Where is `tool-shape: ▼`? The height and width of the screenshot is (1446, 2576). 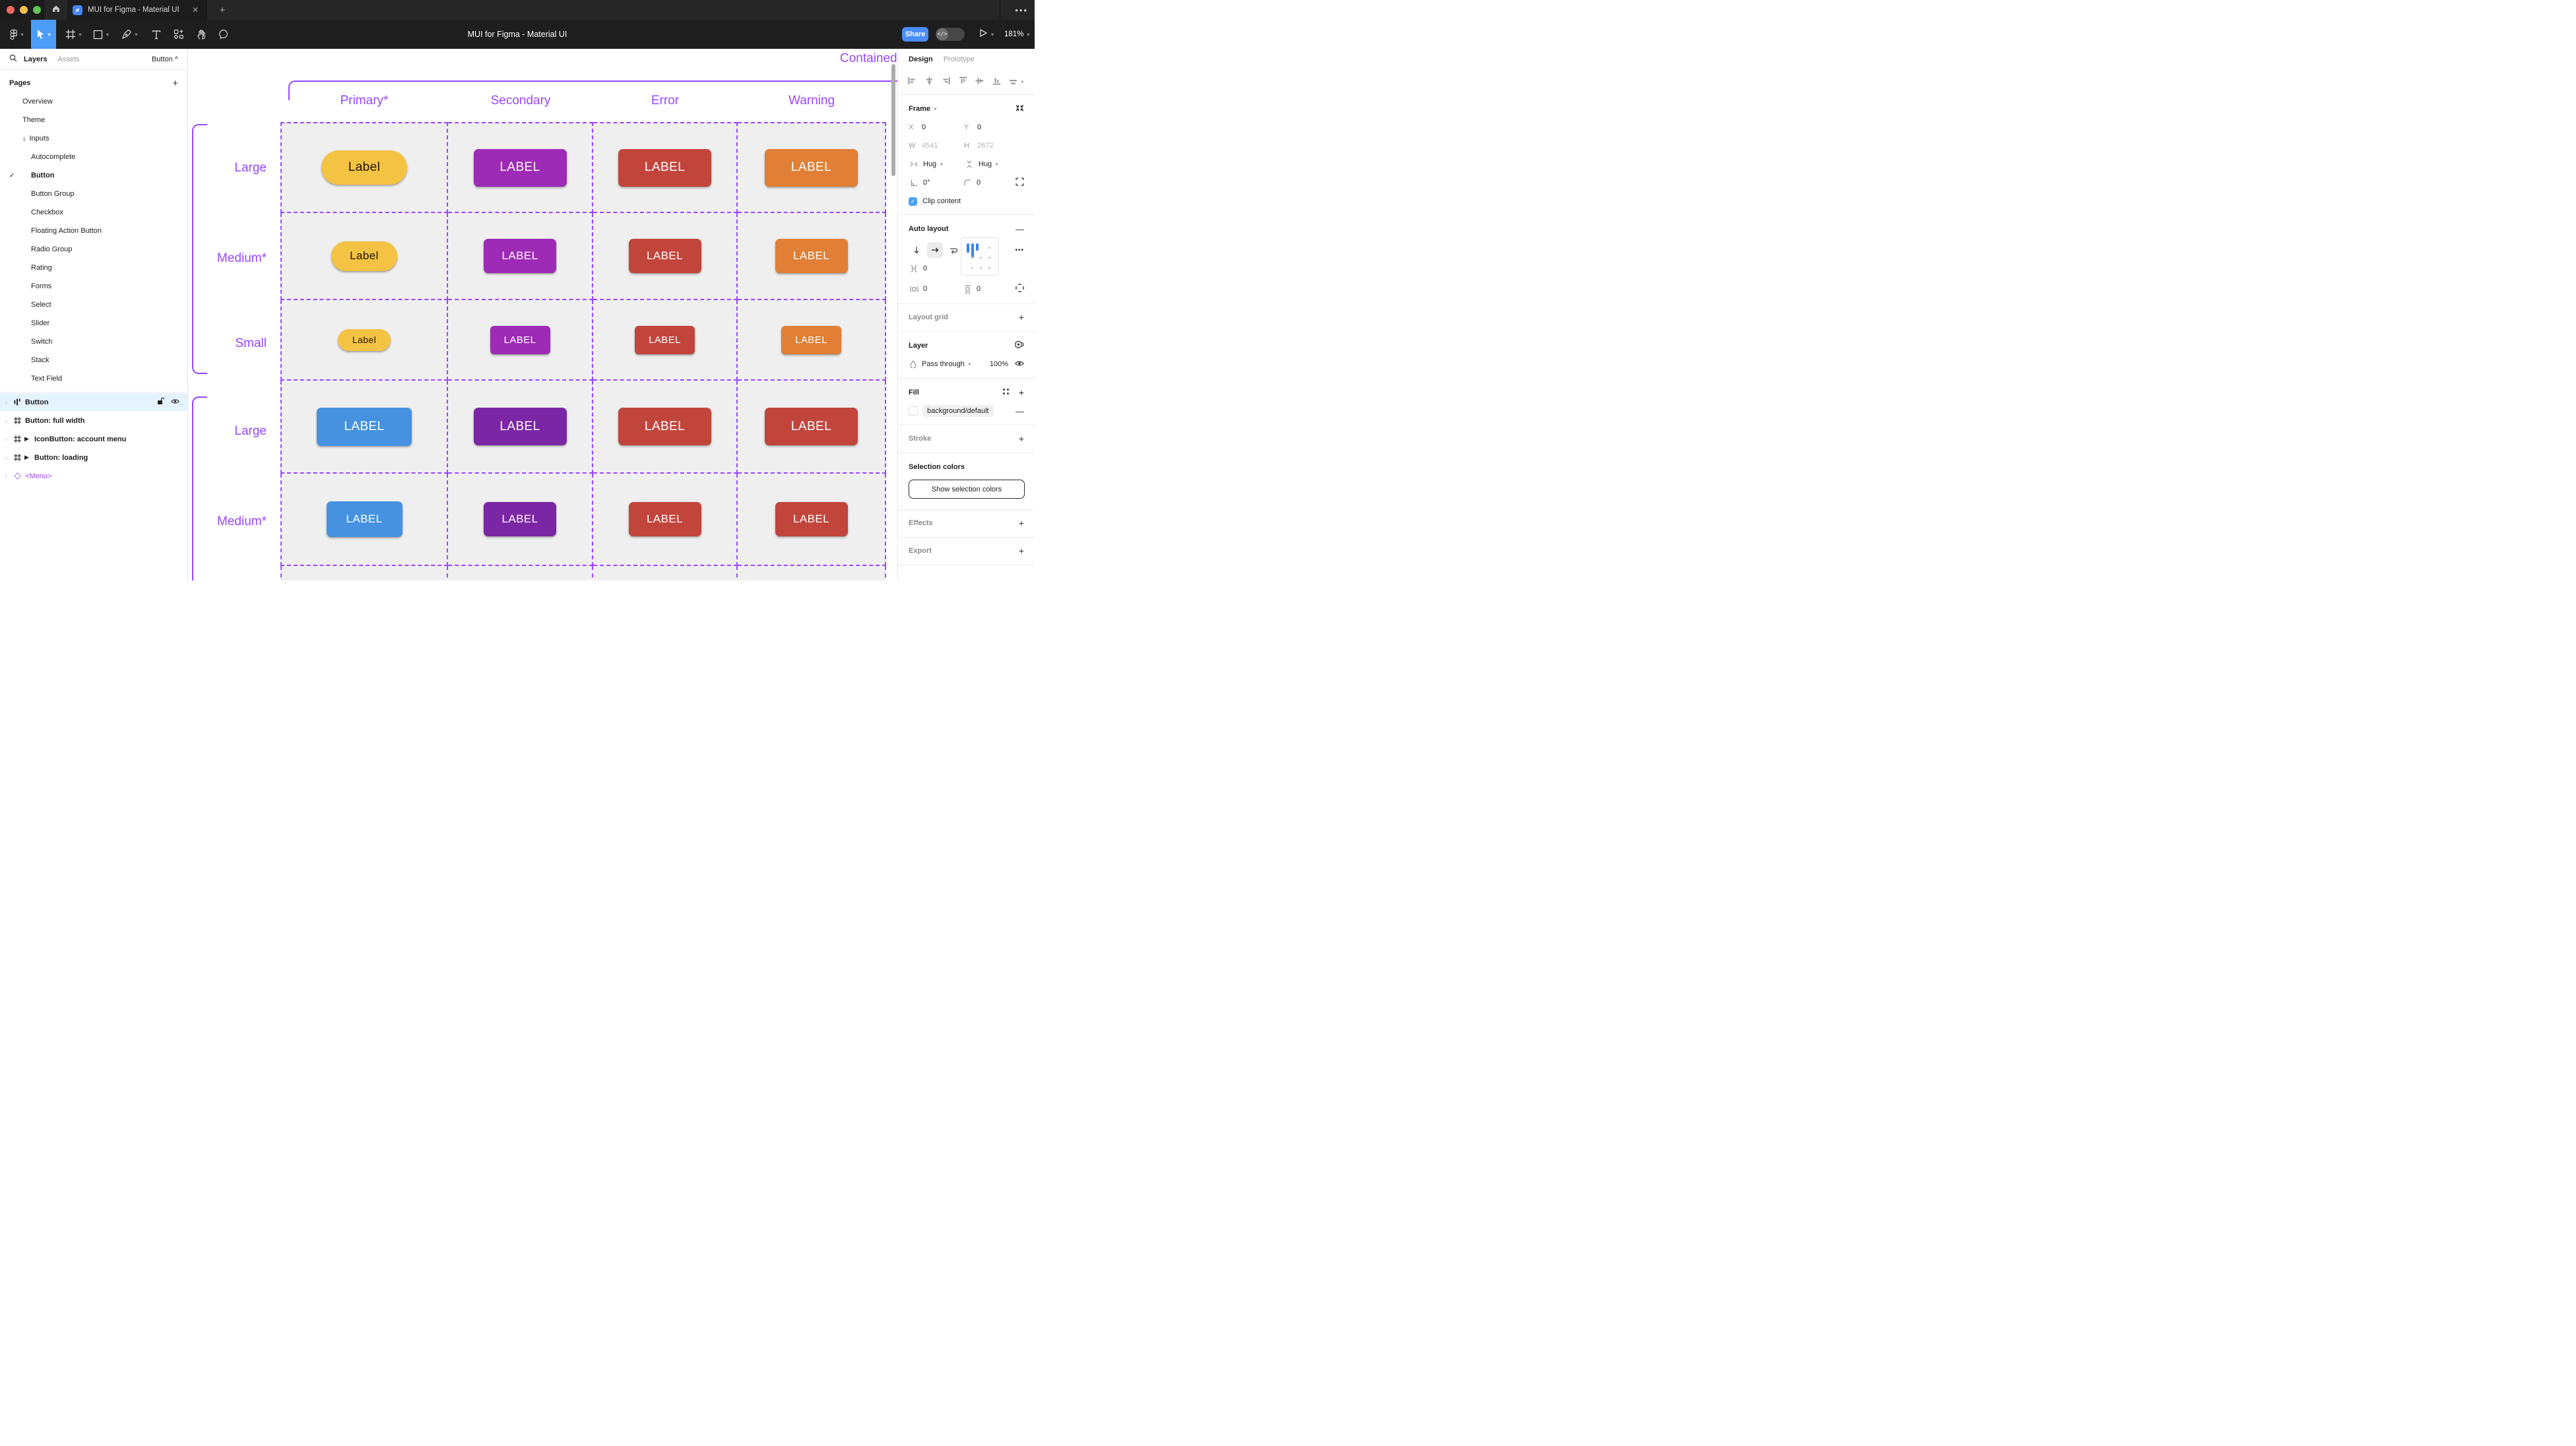 tool-shape: ▼ is located at coordinates (102, 34).